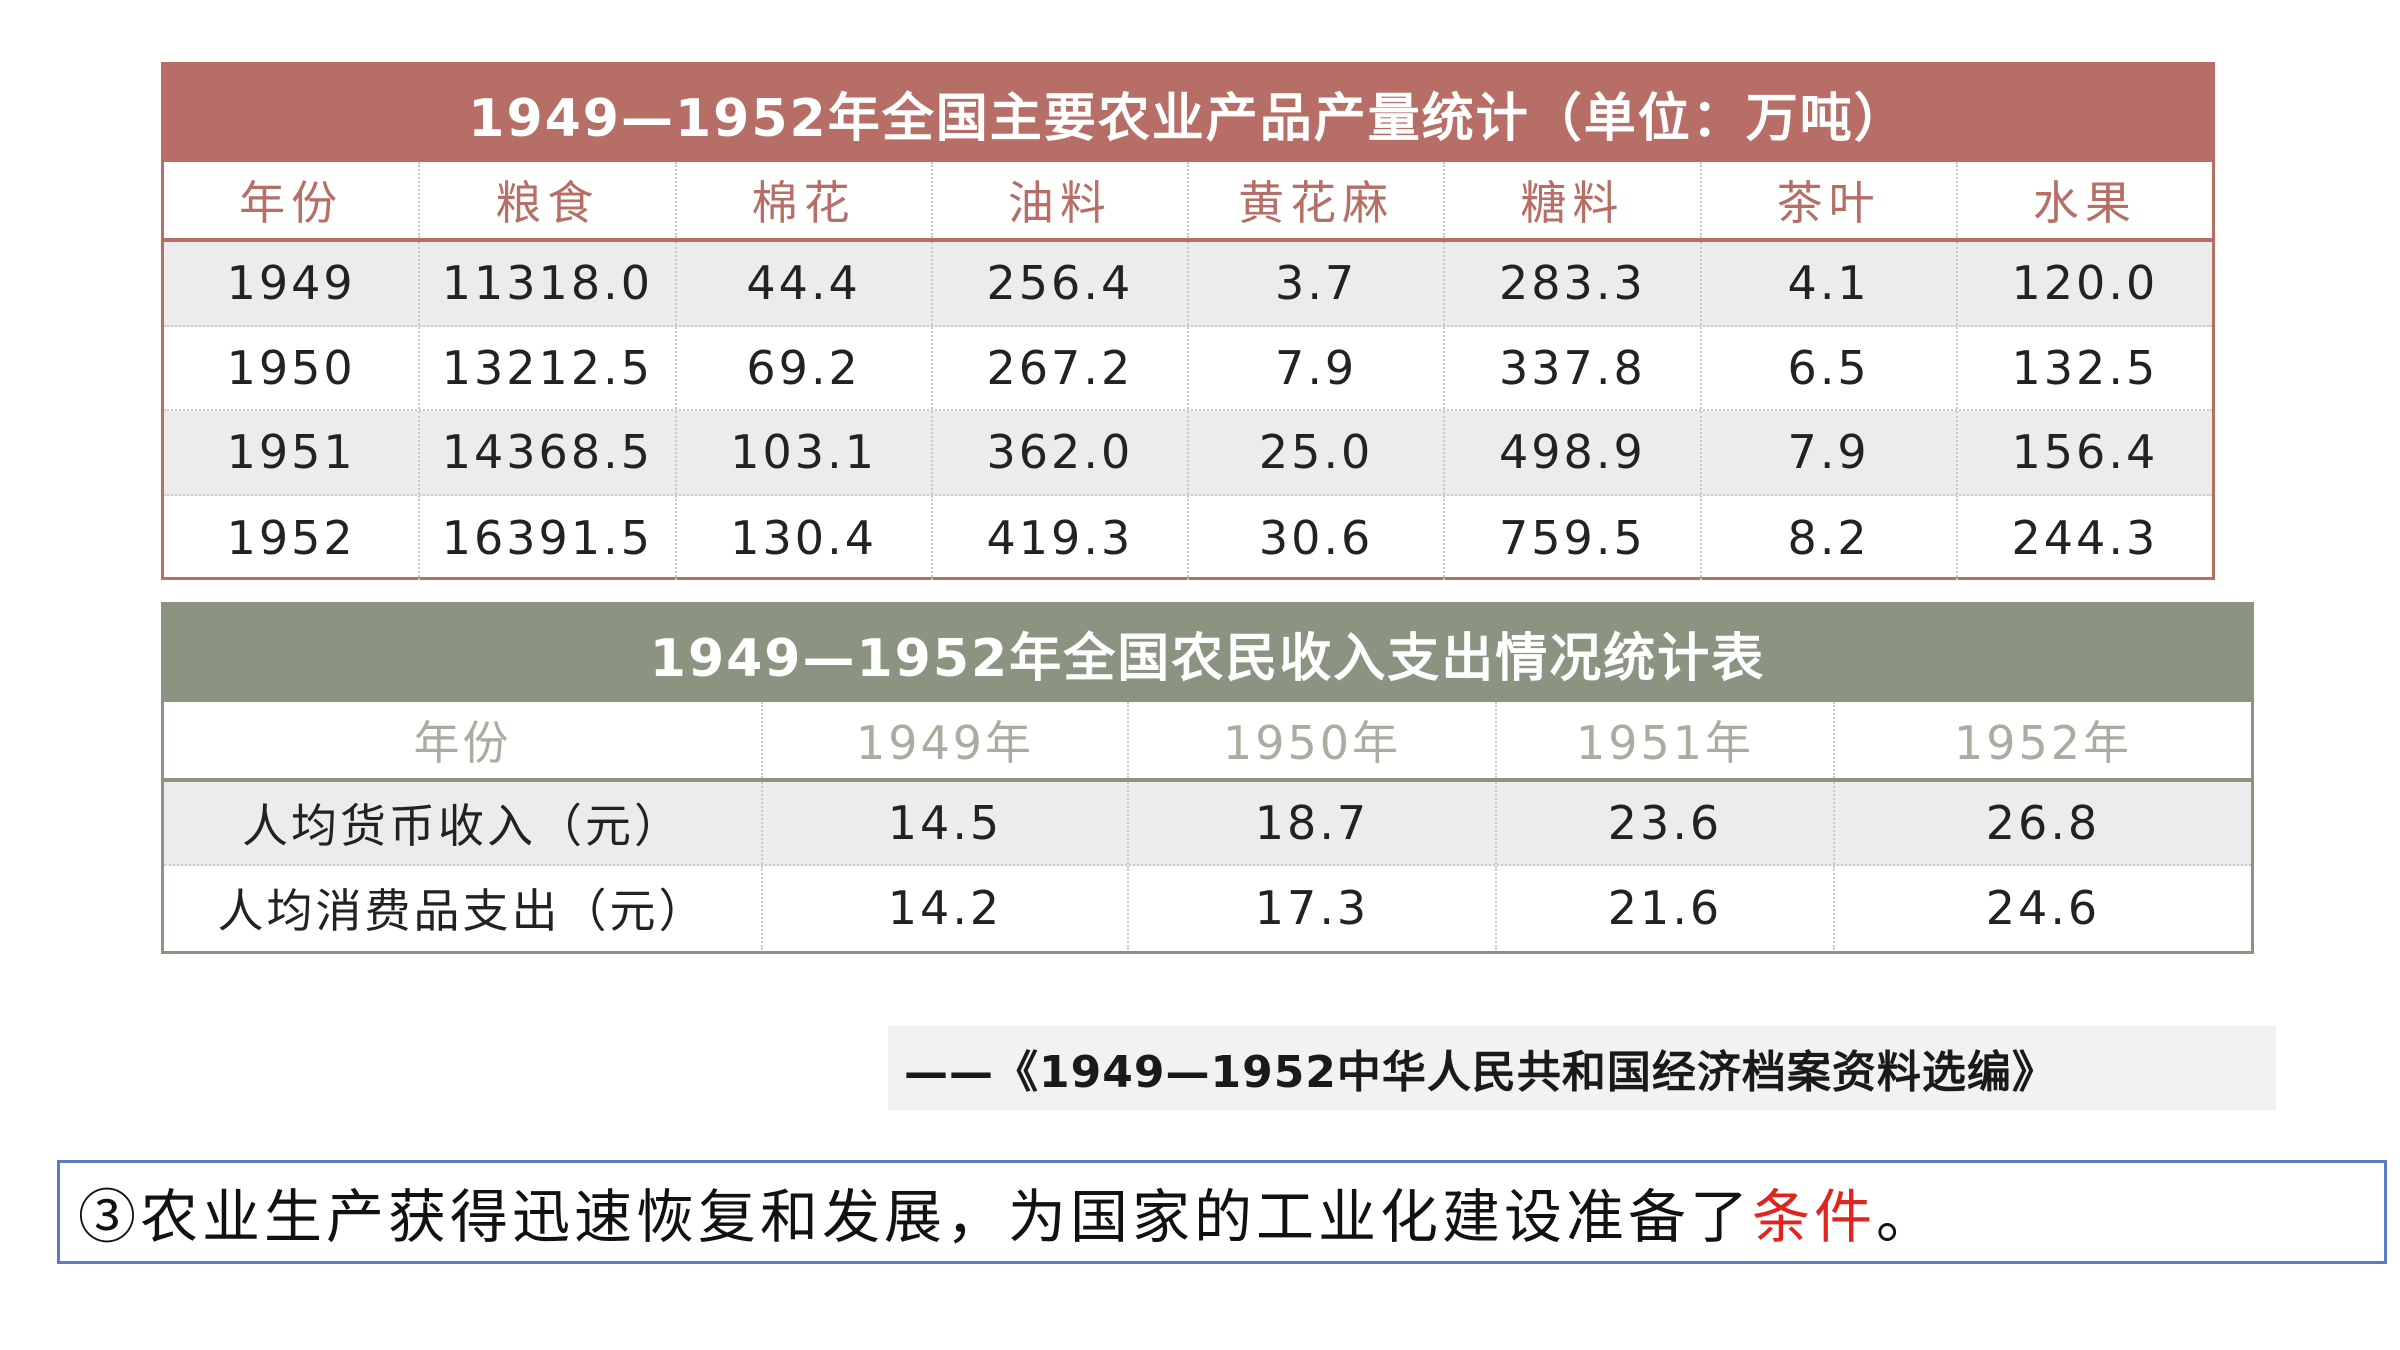  What do you see at coordinates (463, 823) in the screenshot?
I see `row-label-income: 人均货币收入（元）` at bounding box center [463, 823].